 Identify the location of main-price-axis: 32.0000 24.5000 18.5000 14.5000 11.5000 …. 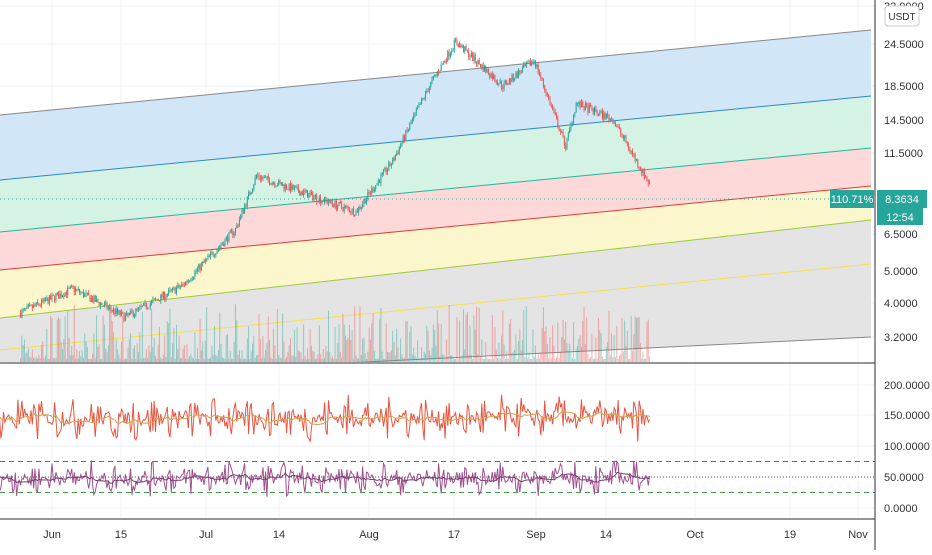
(904, 172).